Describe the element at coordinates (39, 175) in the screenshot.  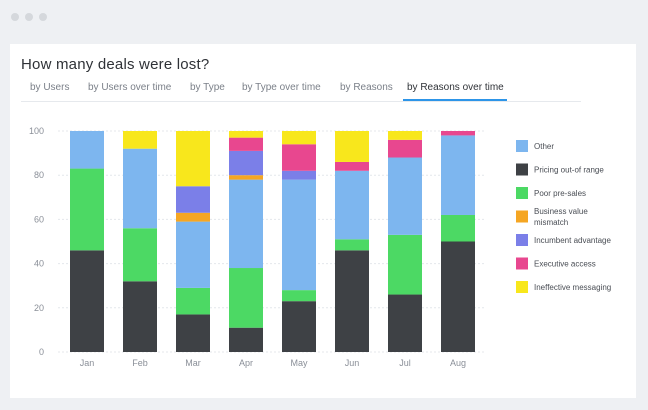
I see `y-tick-label: 80` at that location.